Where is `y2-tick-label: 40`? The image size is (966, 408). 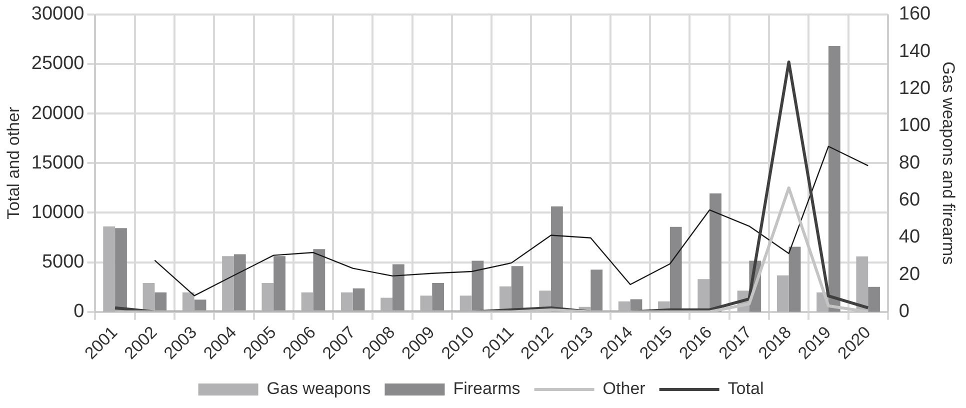 y2-tick-label: 40 is located at coordinates (909, 237).